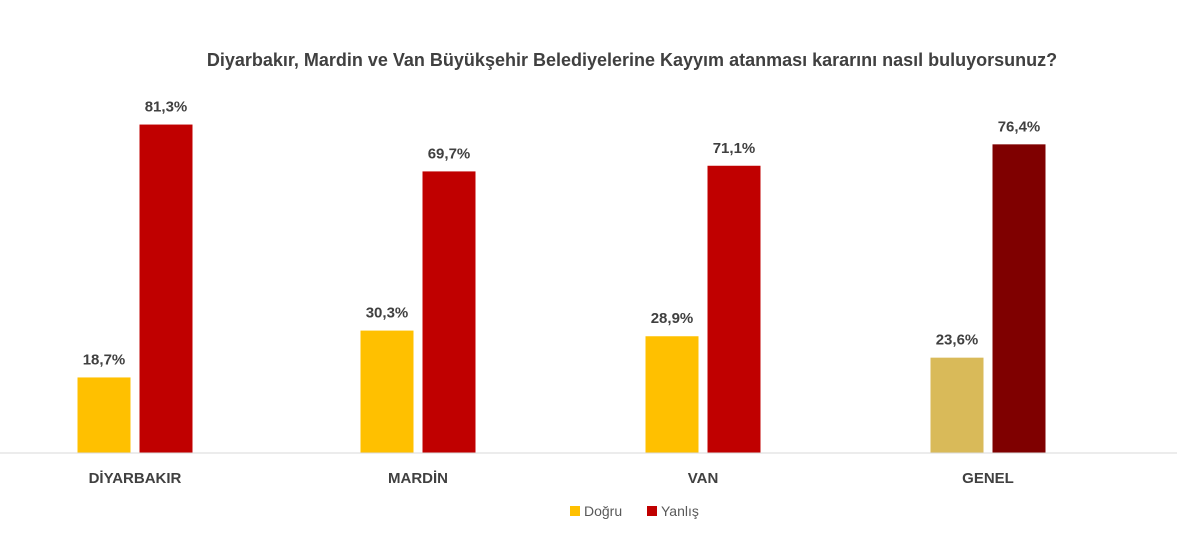  What do you see at coordinates (1019, 298) in the screenshot?
I see `bar-genel-yanlis` at bounding box center [1019, 298].